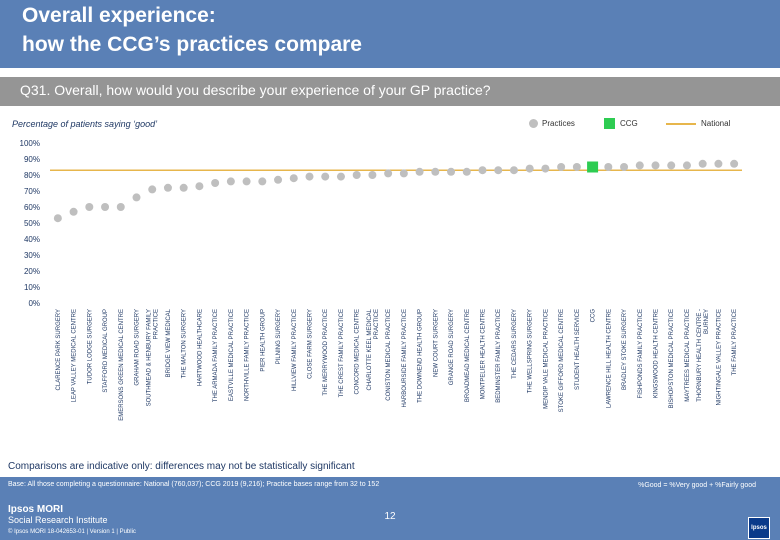 Image resolution: width=780 pixels, height=540 pixels. What do you see at coordinates (562, 360) in the screenshot?
I see `x-tick-label: STOKE GIFFORD MEDICAL CENTRE` at bounding box center [562, 360].